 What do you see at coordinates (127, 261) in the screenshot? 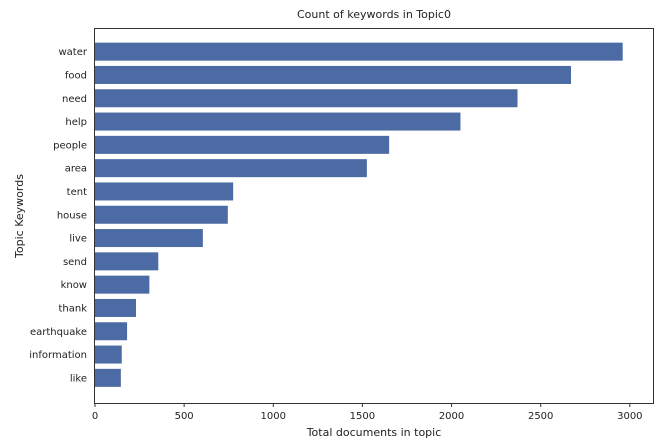
I see `bar-send` at bounding box center [127, 261].